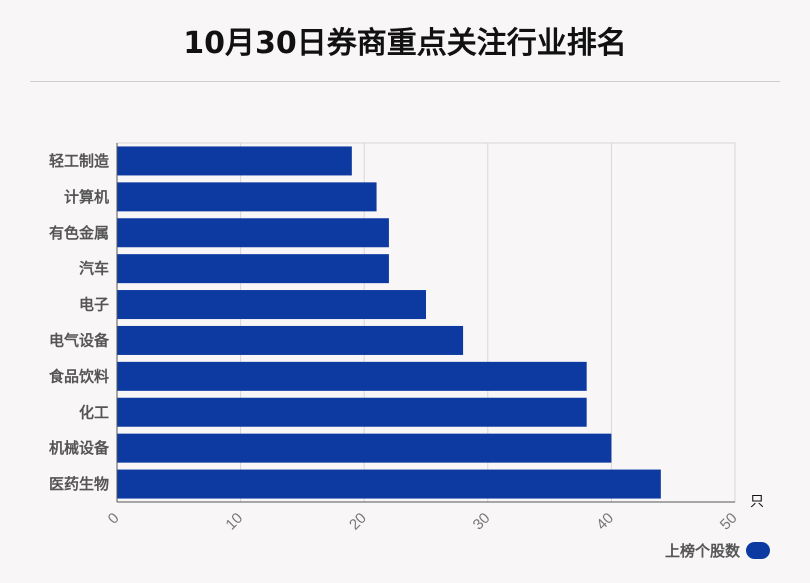 The height and width of the screenshot is (583, 810). Describe the element at coordinates (79, 161) in the screenshot. I see `category-label: 轻工制造` at that location.